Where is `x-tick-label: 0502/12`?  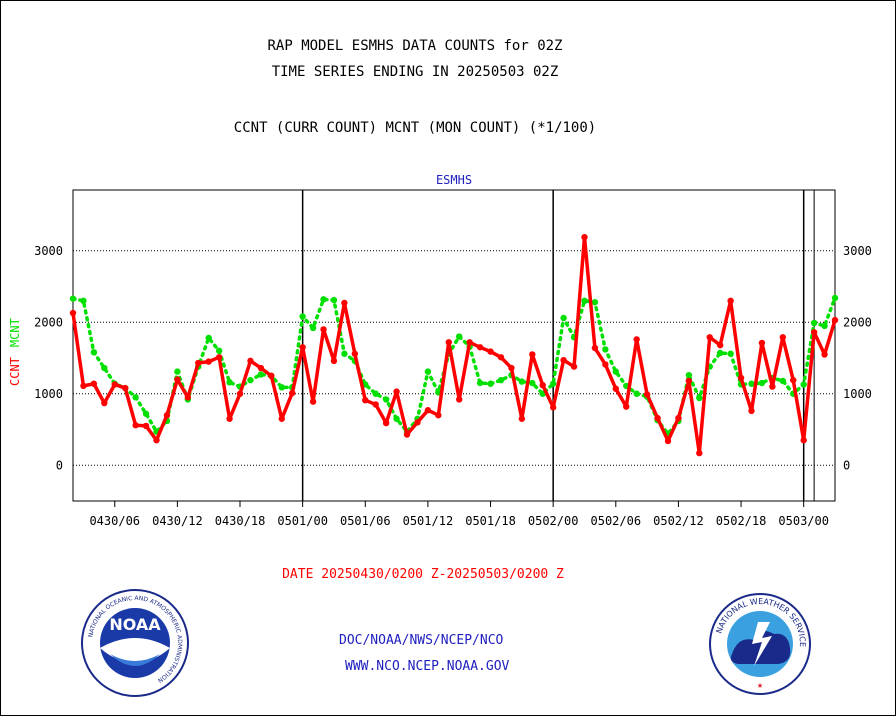
x-tick-label: 0502/12 is located at coordinates (678, 521).